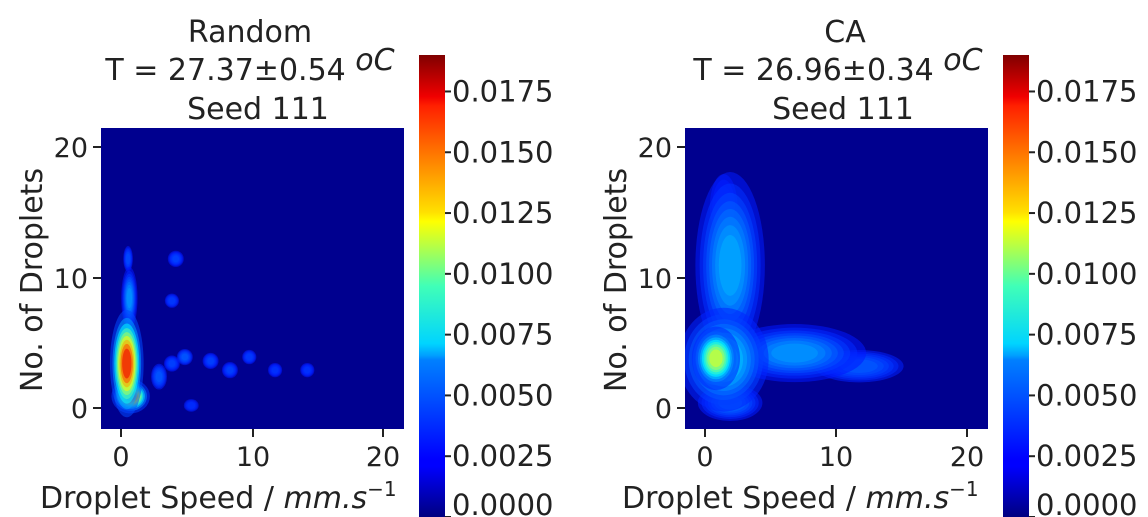 This screenshot has height=517, width=1148. What do you see at coordinates (845, 32) in the screenshot?
I see `chart-title-line1: CA` at bounding box center [845, 32].